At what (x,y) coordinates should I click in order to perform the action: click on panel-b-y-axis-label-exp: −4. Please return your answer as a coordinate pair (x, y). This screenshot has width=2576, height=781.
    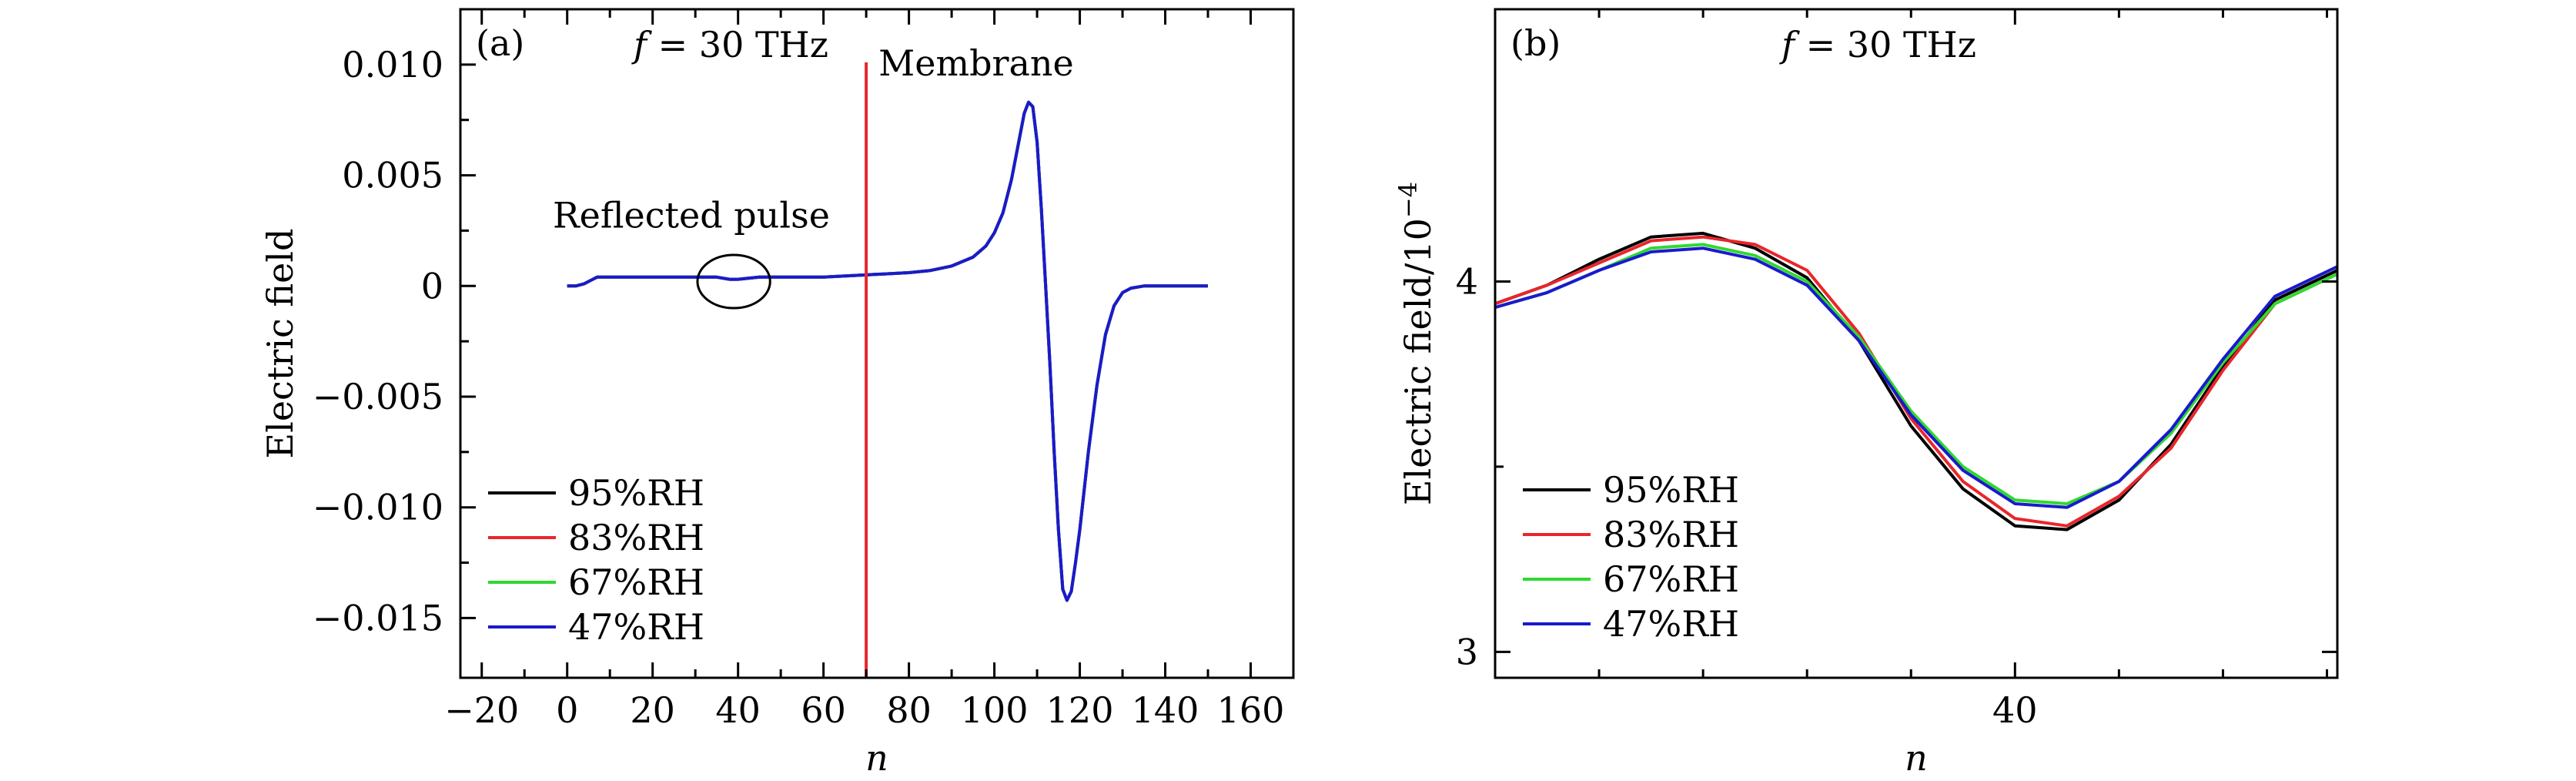
    Looking at the image, I should click on (1408, 200).